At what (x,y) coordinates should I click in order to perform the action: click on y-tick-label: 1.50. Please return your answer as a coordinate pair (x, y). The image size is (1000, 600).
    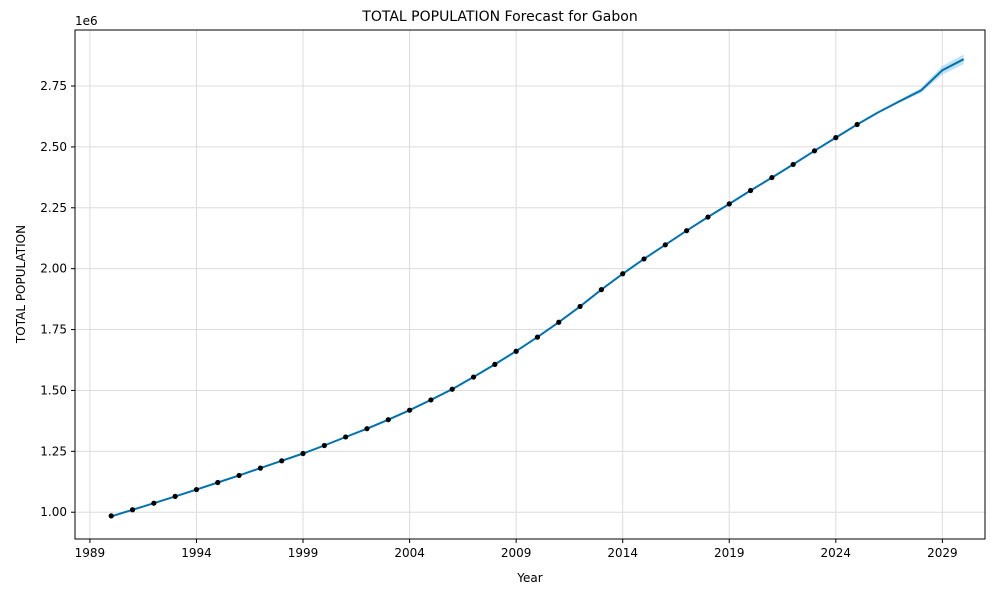
    Looking at the image, I should click on (53, 390).